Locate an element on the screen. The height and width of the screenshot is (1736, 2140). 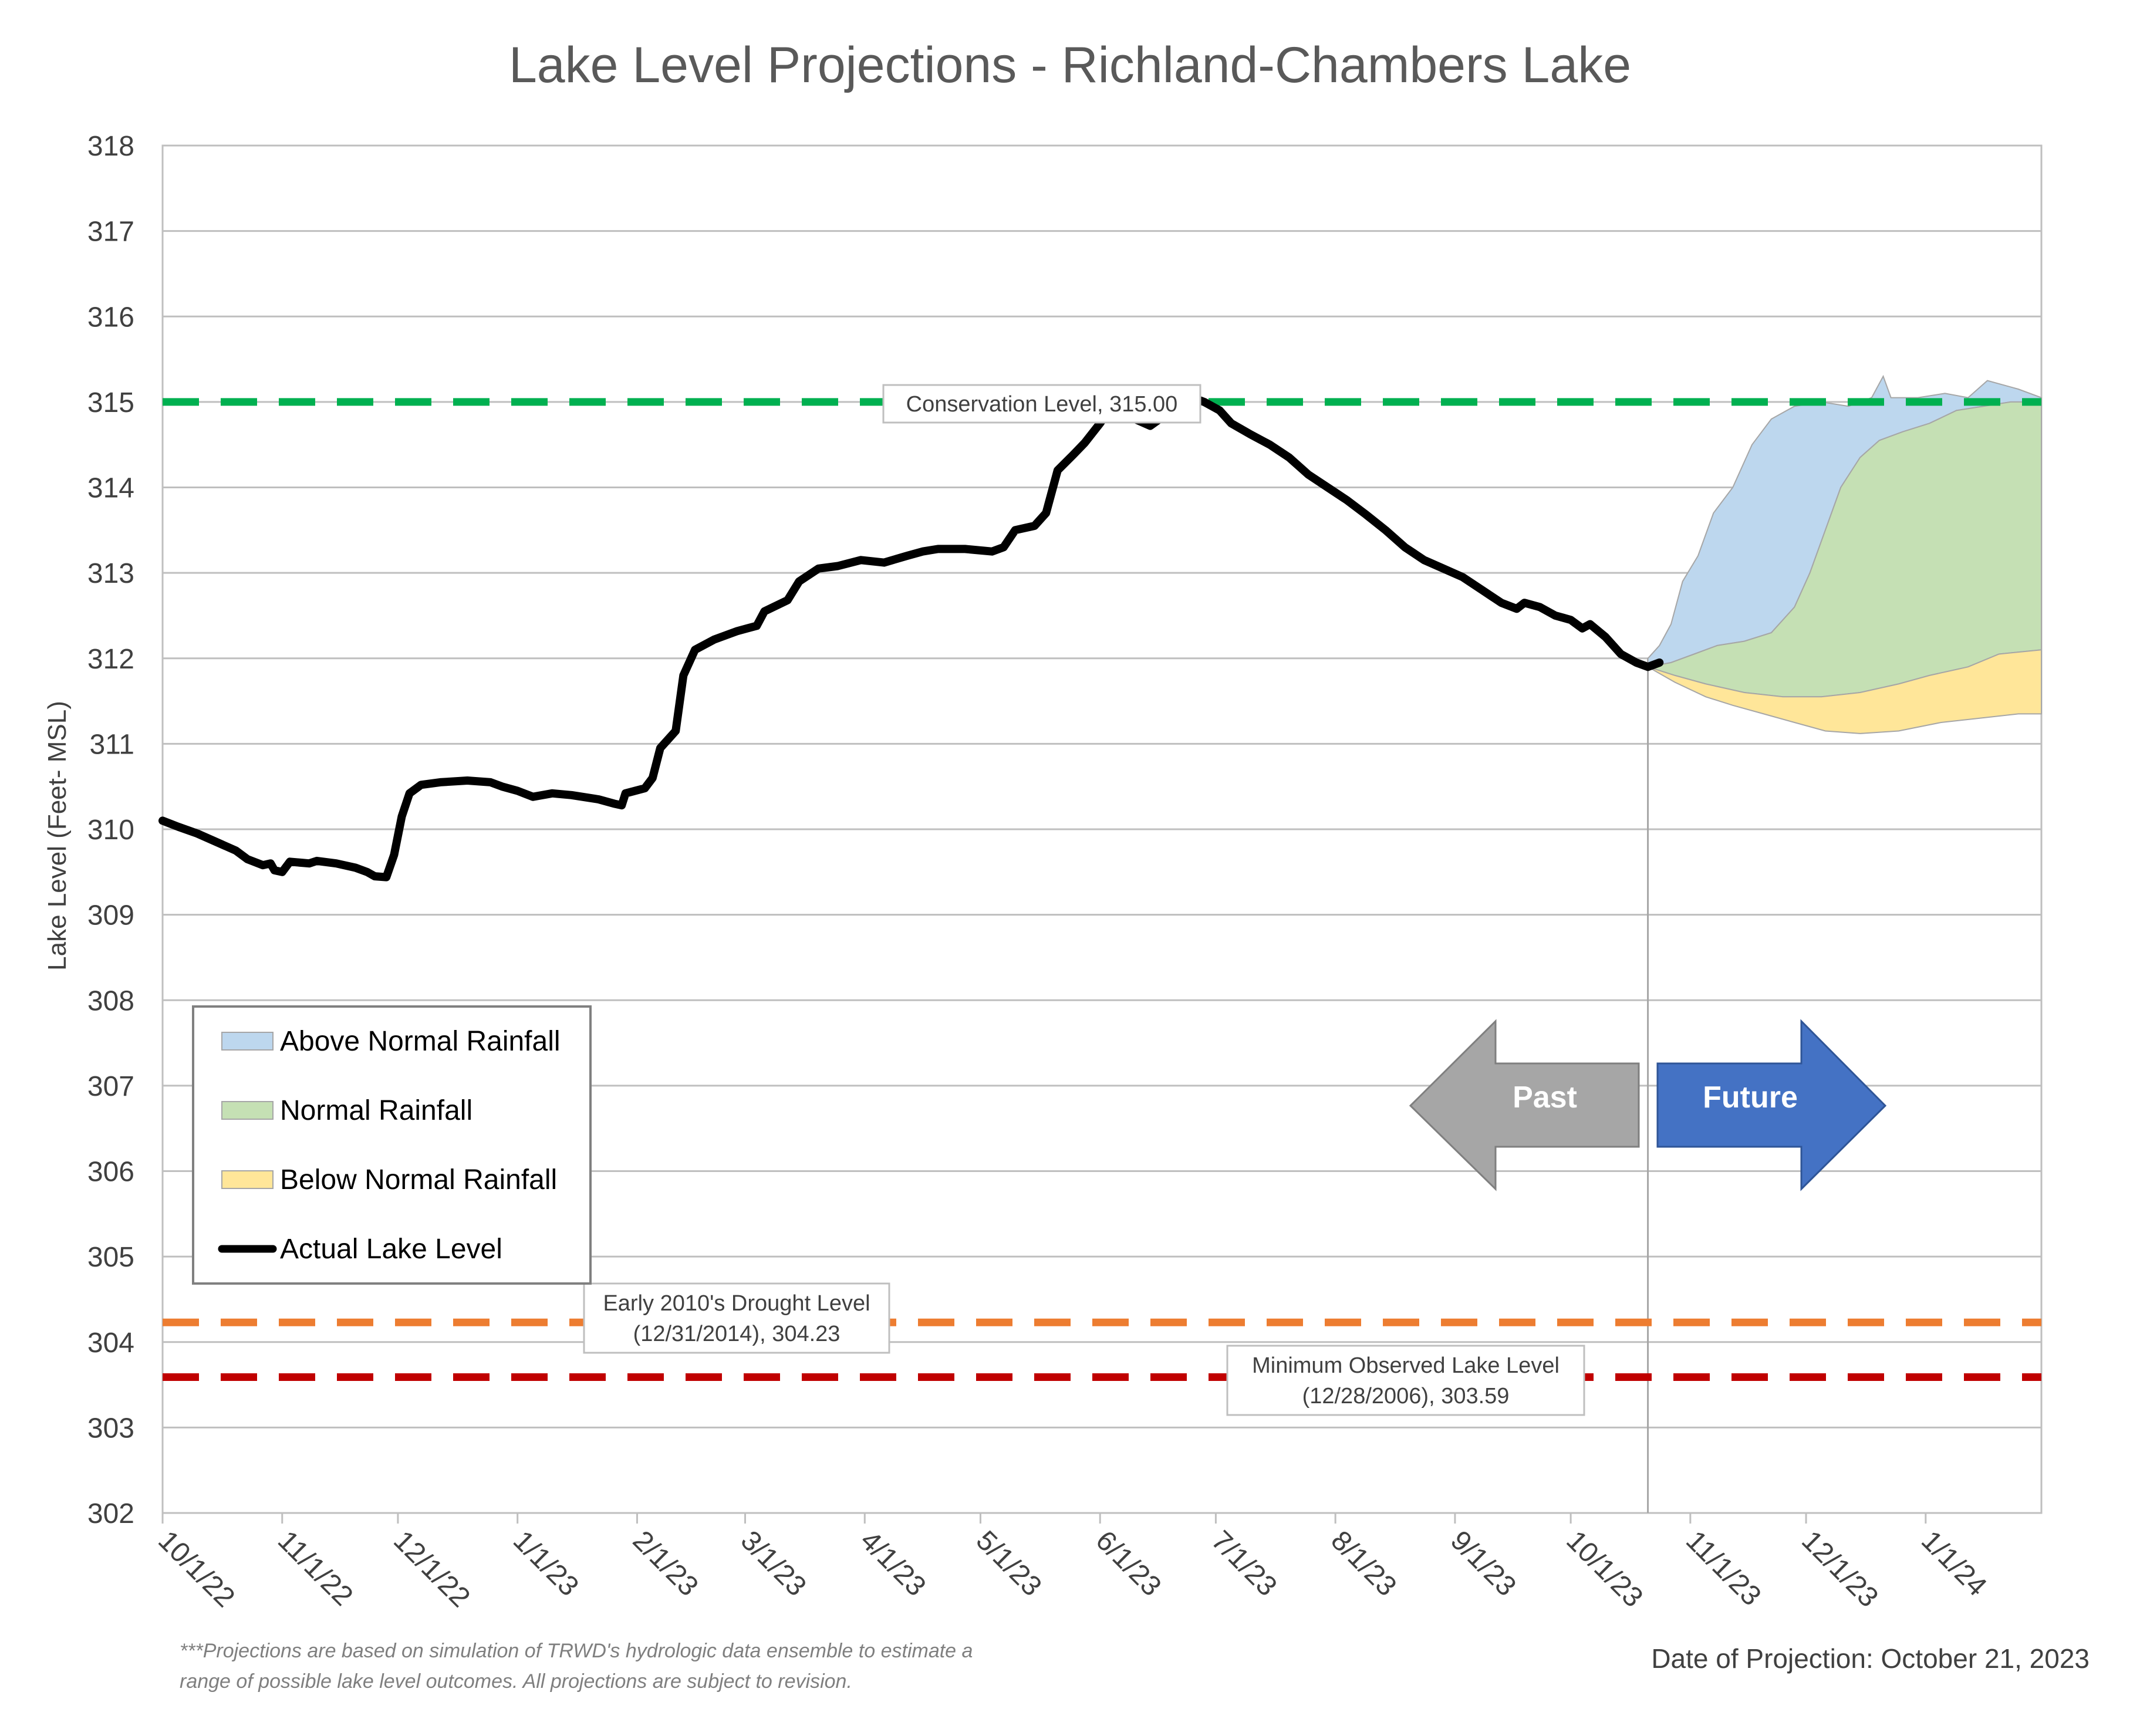
y-tick-label: 315 is located at coordinates (110, 403).